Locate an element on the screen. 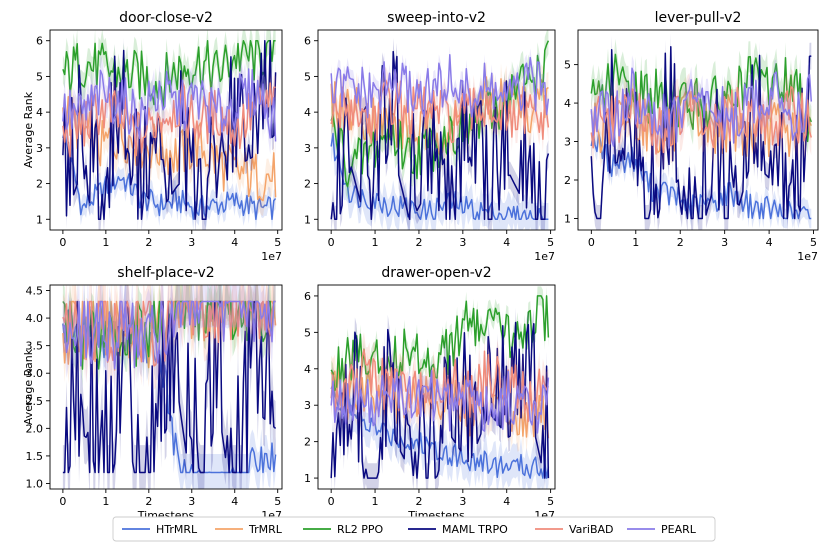 This screenshot has height=558, width=830. band-pearl is located at coordinates (440, 401).